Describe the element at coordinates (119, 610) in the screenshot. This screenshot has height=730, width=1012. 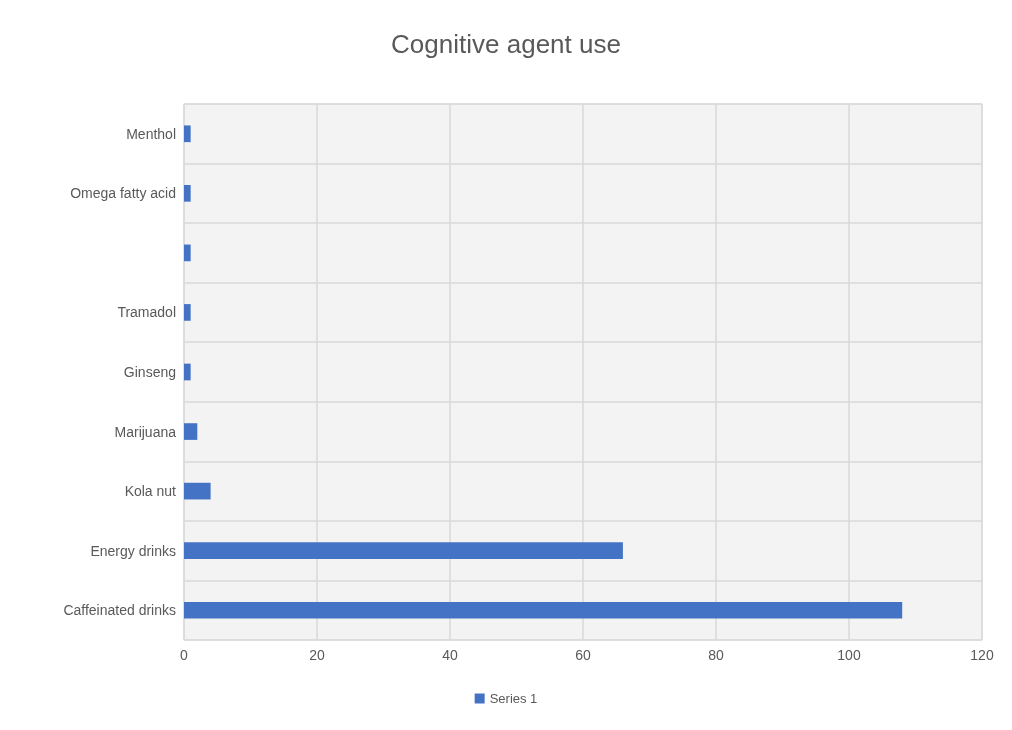
I see `y-tick-label: Caffeinated drinks` at that location.